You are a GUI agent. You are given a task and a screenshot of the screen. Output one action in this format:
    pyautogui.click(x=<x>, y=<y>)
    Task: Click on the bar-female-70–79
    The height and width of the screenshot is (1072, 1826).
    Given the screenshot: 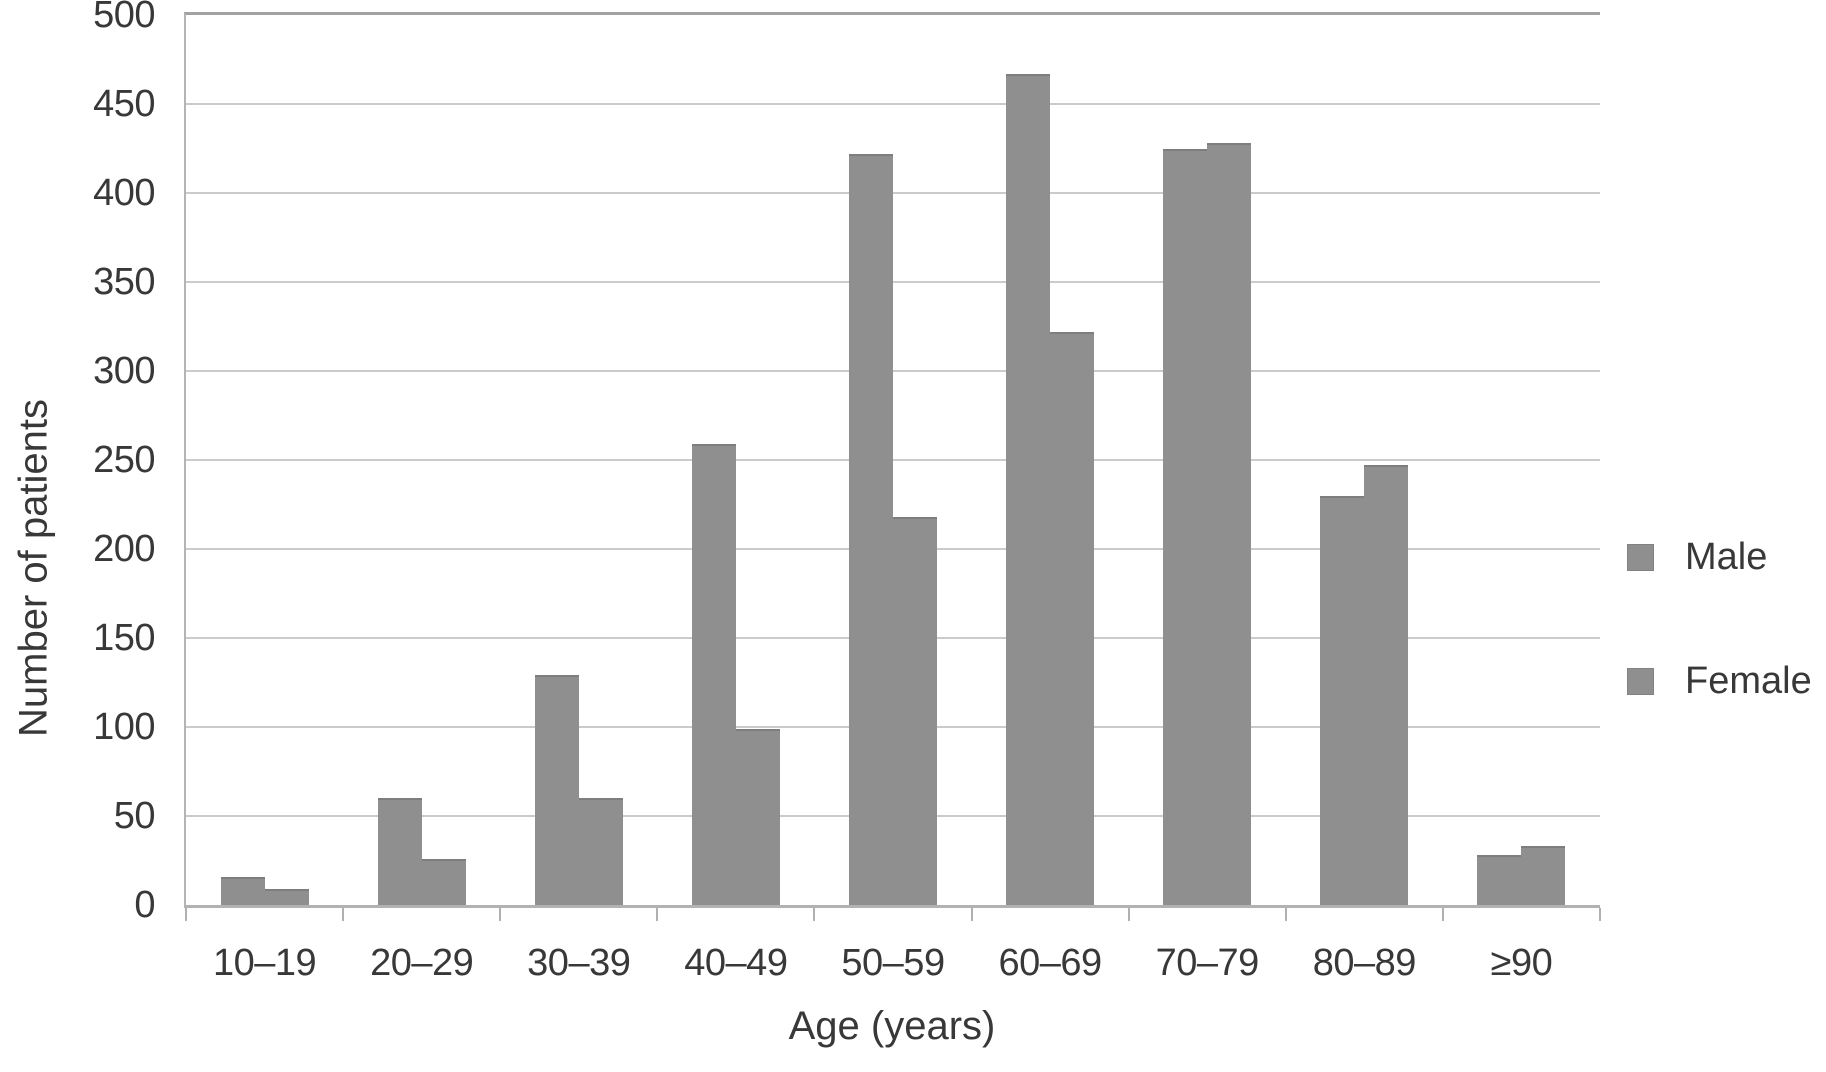 What is the action you would take?
    pyautogui.click(x=1229, y=524)
    